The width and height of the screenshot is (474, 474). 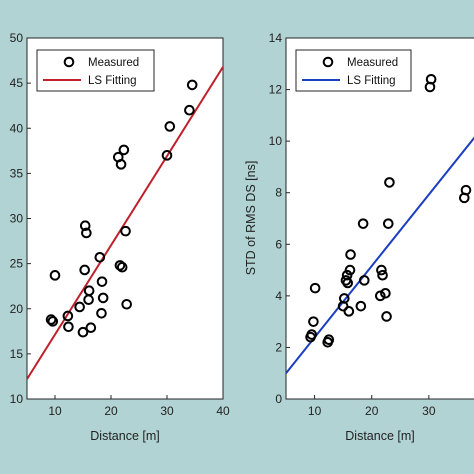 What do you see at coordinates (279, 218) in the screenshot?
I see `y-ticks: 0 2 4 6 8 10 12 14` at bounding box center [279, 218].